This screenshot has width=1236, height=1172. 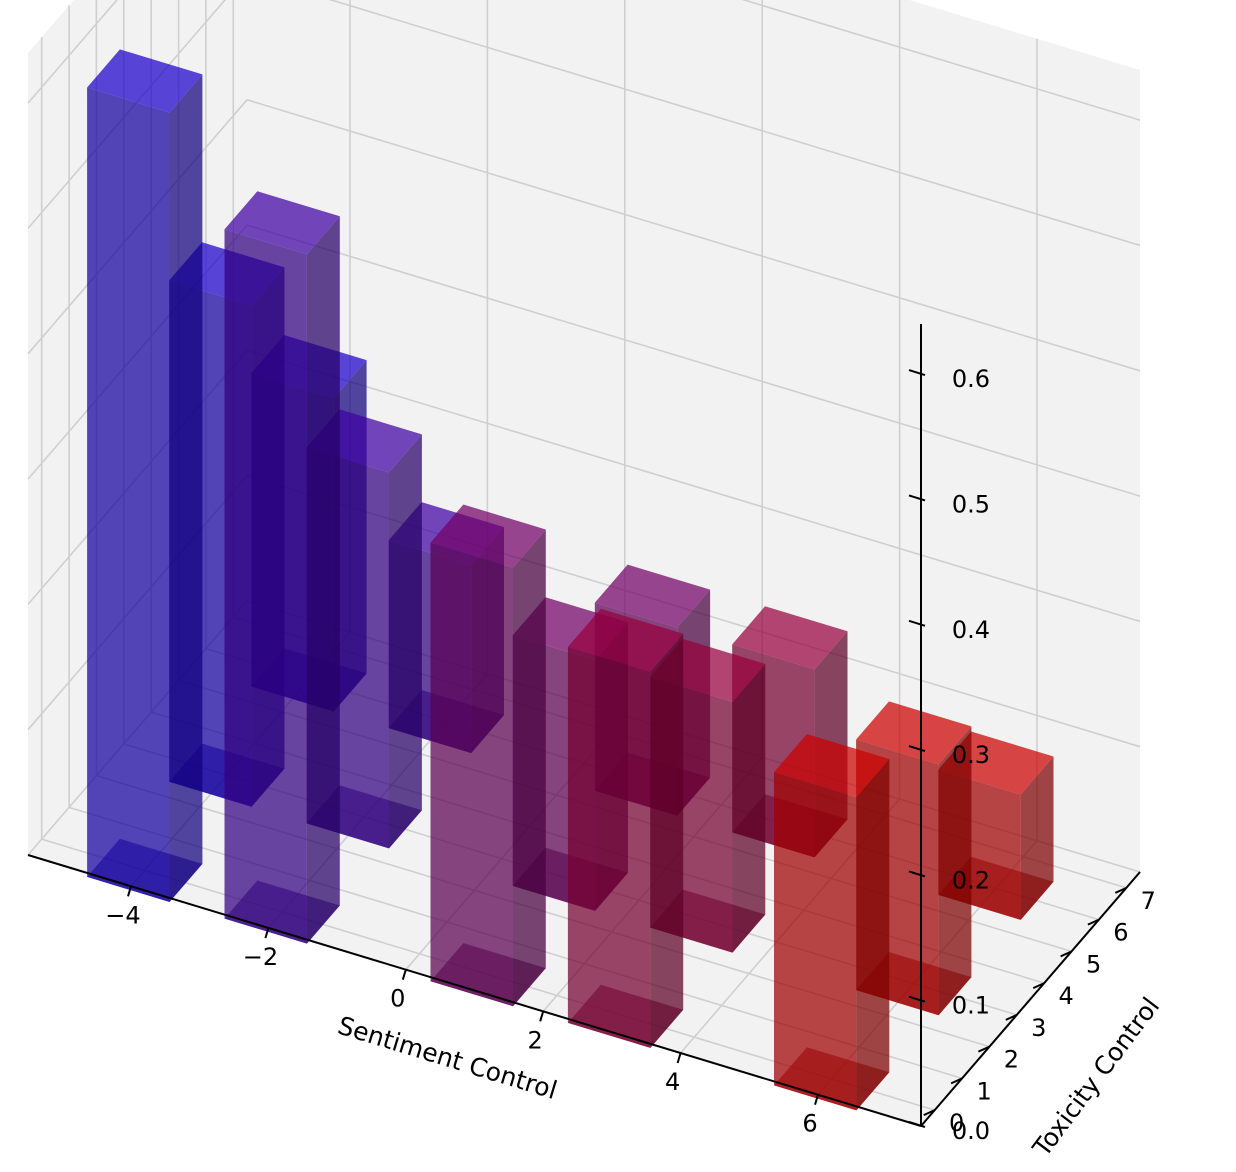 I want to click on x-axis-label: Sentiment Control, so click(x=447, y=1058).